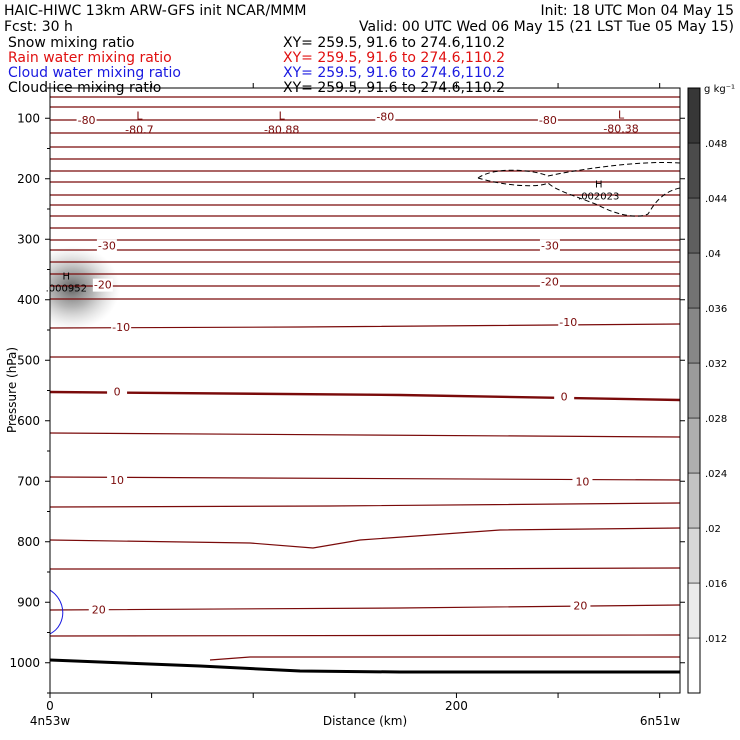 The height and width of the screenshot is (740, 740). Describe the element at coordinates (28, 542) in the screenshot. I see `y-tick-label: 800` at that location.